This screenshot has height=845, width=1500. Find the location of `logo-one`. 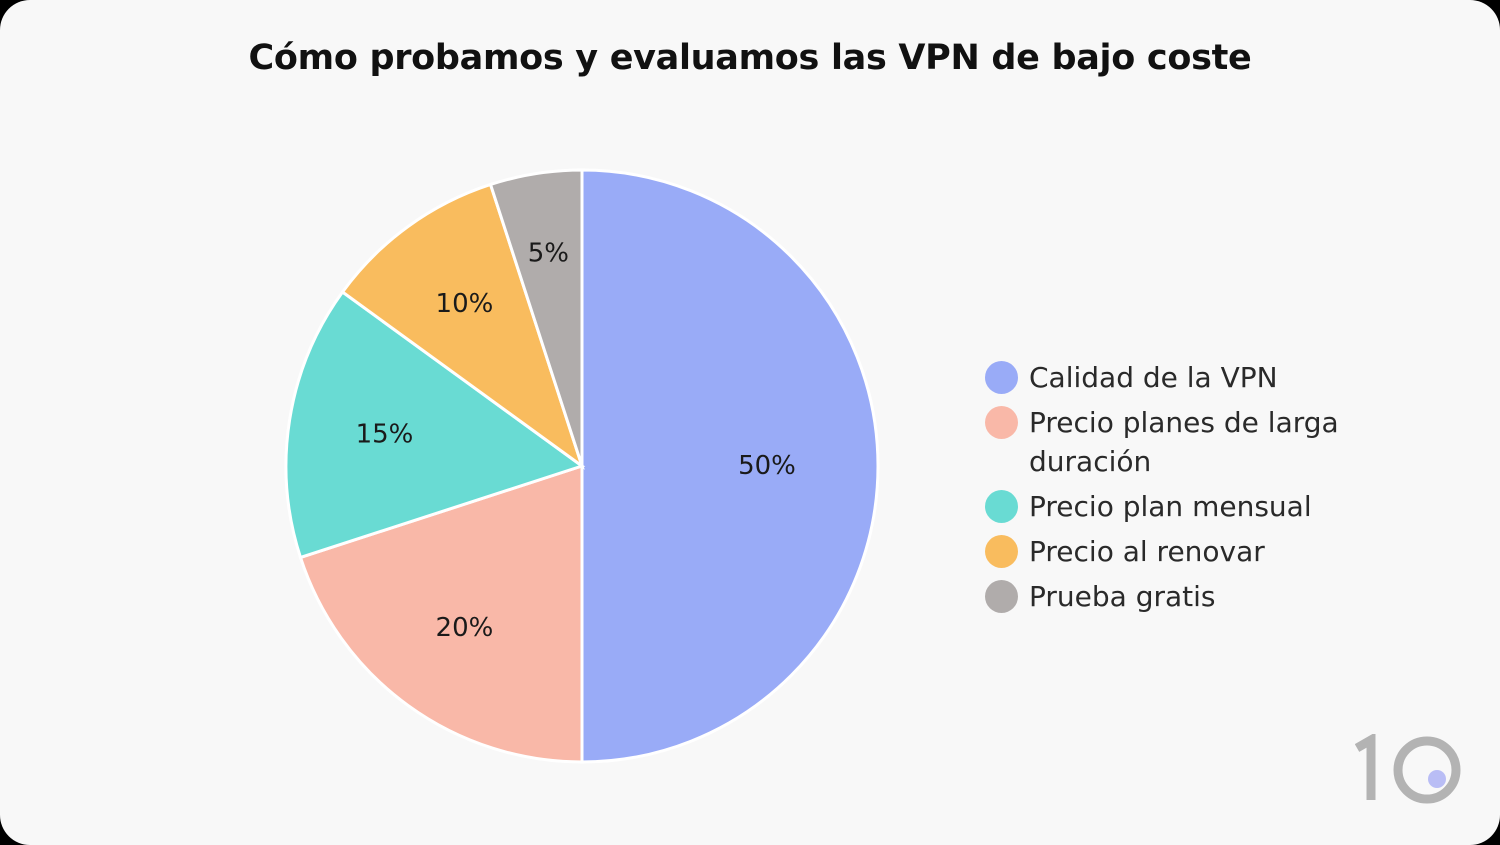

logo-one is located at coordinates (1365, 767).